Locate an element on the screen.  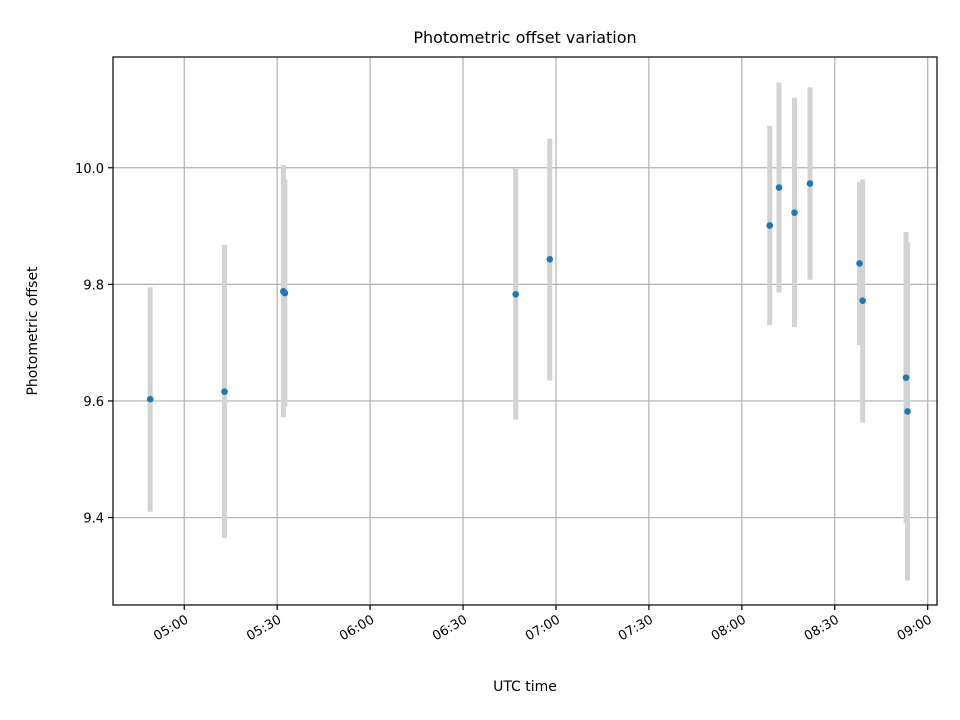
y-tick-label: 10.0 is located at coordinates (89, 169).